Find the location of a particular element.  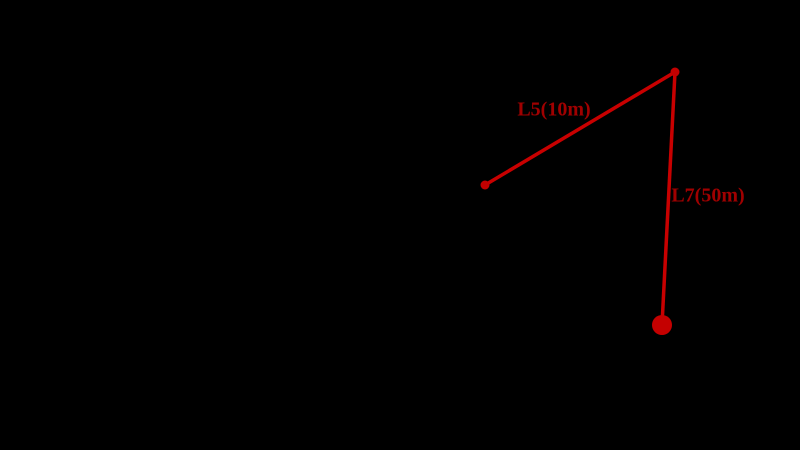

edge-label-l7: L7(50m) is located at coordinates (708, 195).